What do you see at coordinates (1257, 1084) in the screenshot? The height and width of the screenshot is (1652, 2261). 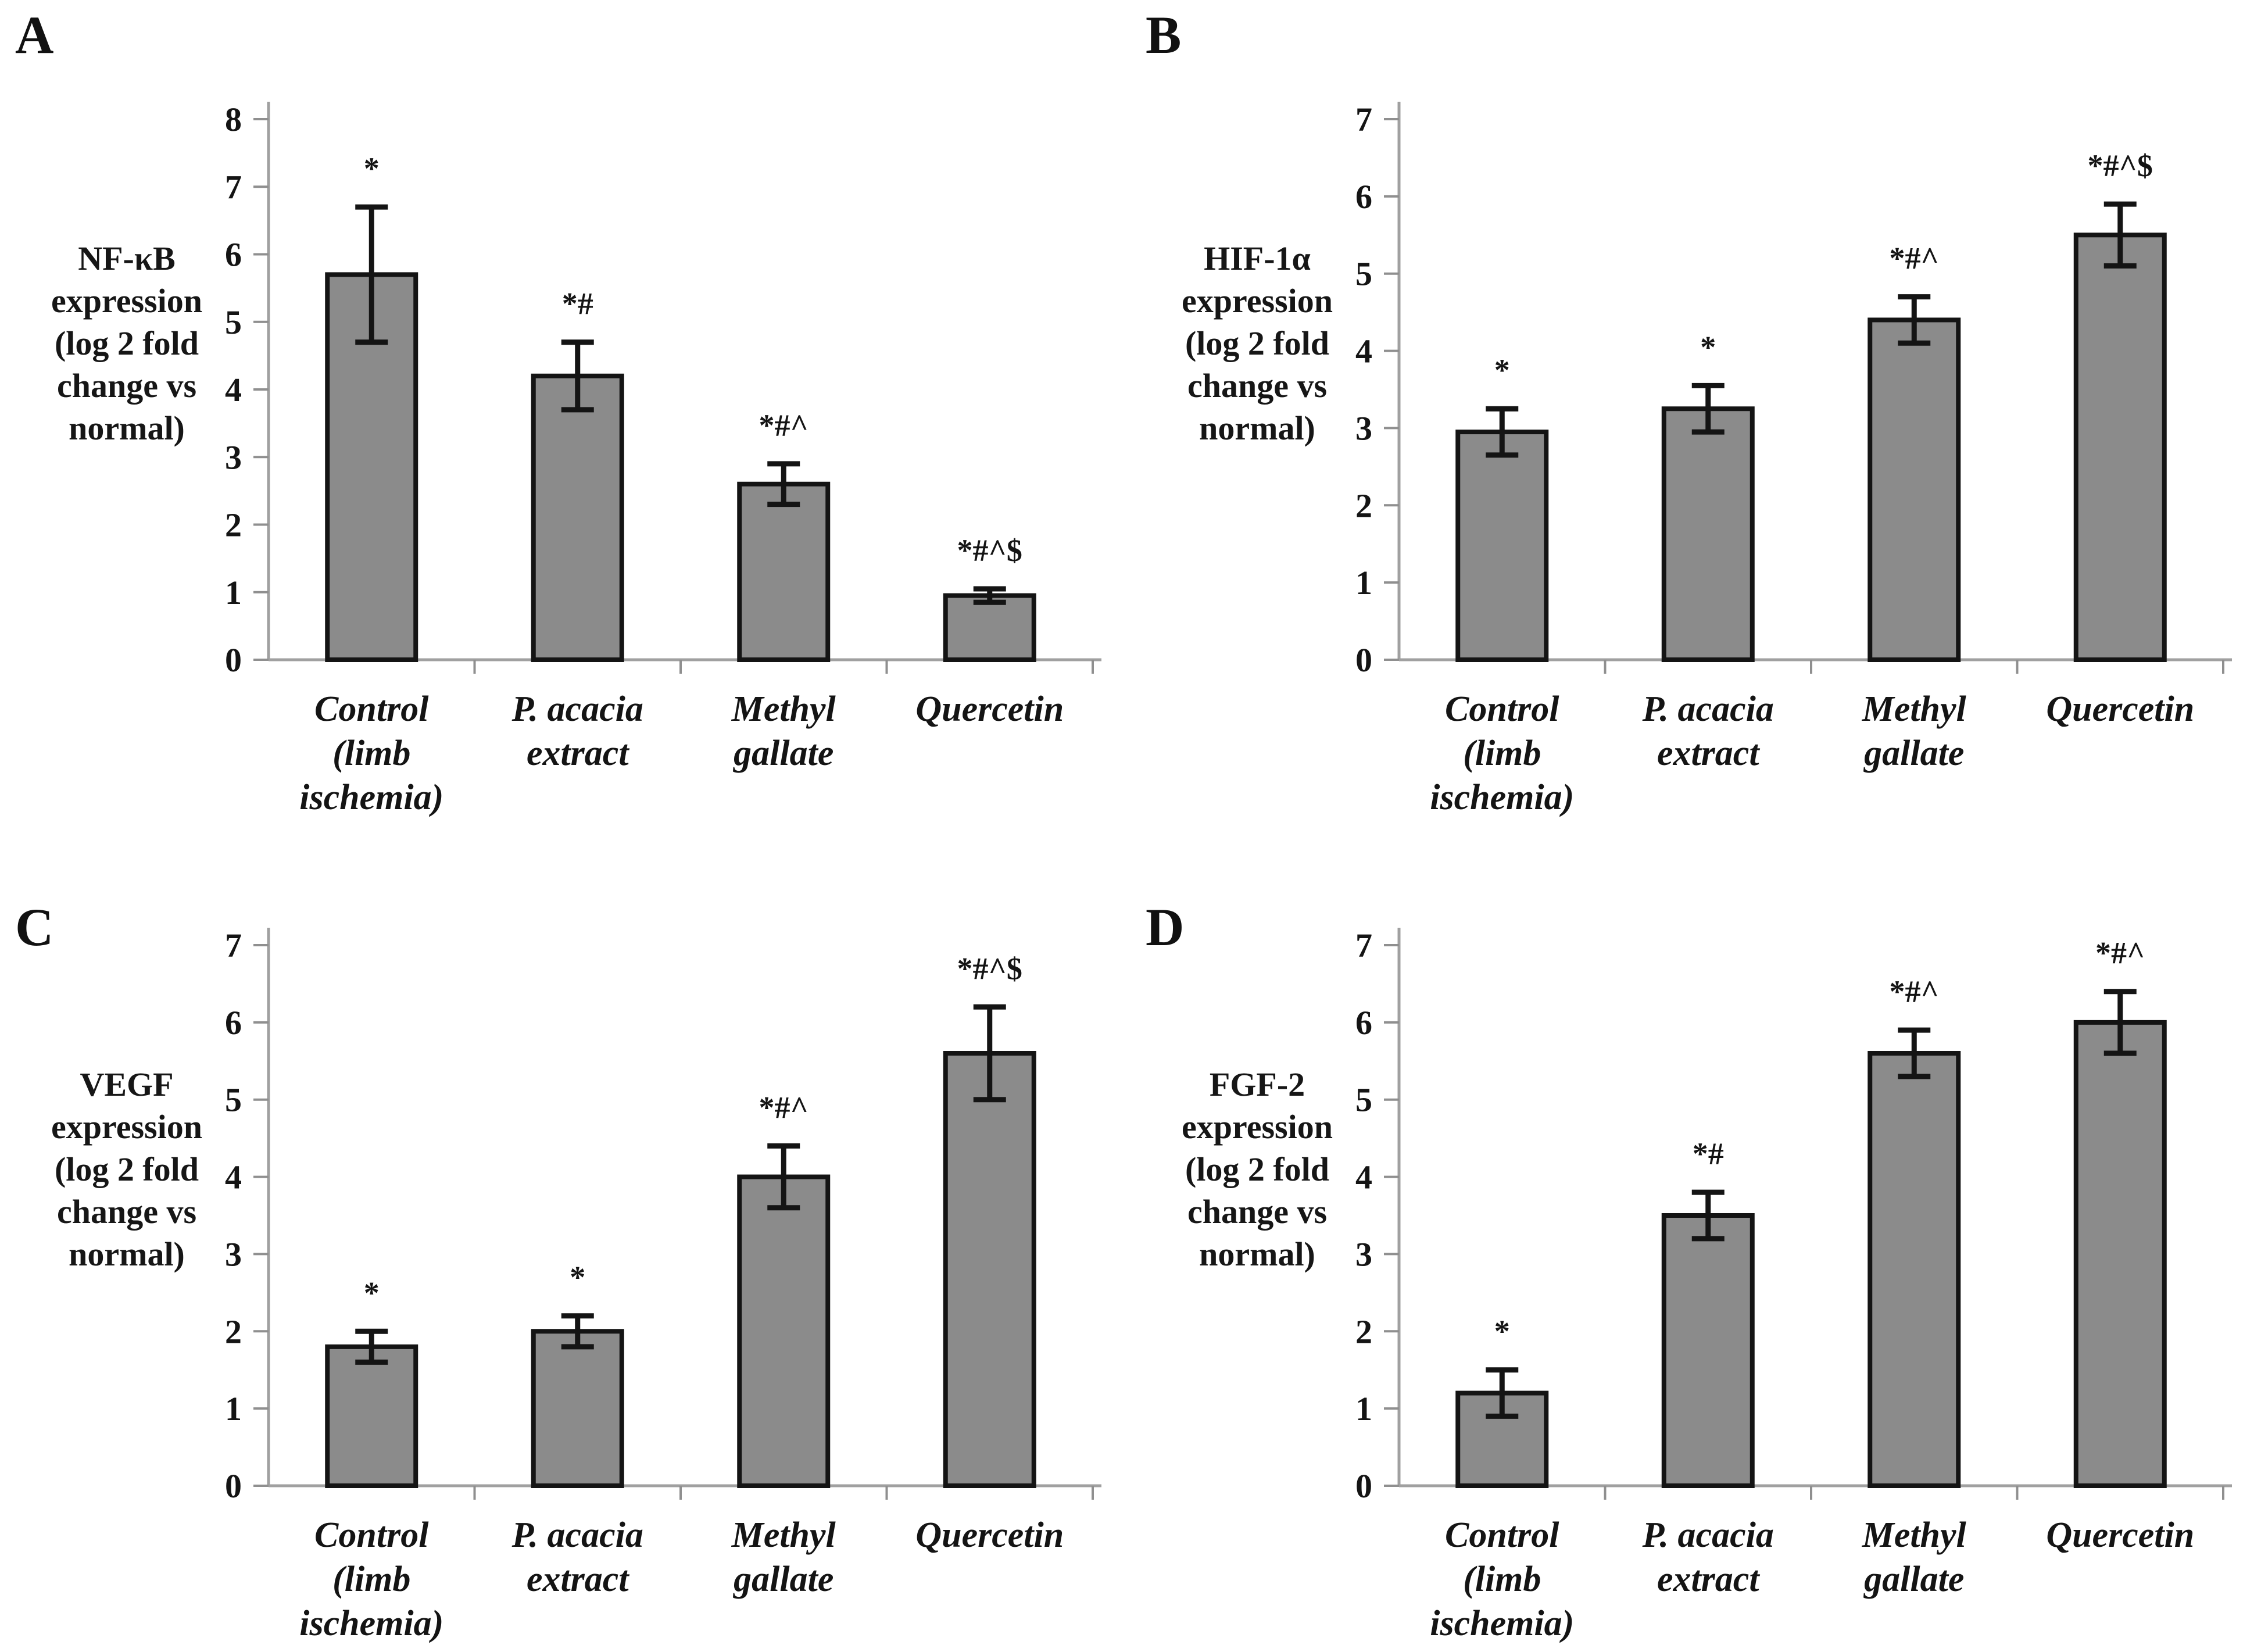 I see `y-axis-title-line: FGF-2` at bounding box center [1257, 1084].